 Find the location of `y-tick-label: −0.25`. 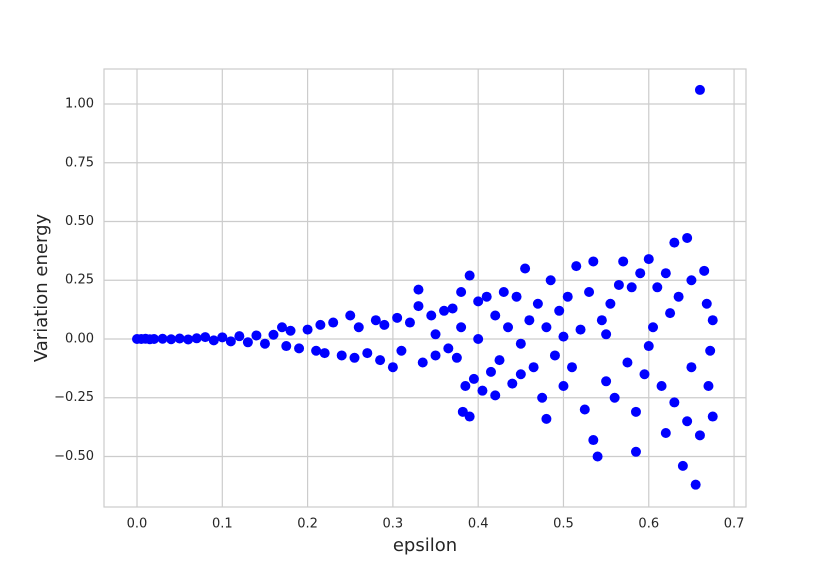

y-tick-label: −0.25 is located at coordinates (74, 397).